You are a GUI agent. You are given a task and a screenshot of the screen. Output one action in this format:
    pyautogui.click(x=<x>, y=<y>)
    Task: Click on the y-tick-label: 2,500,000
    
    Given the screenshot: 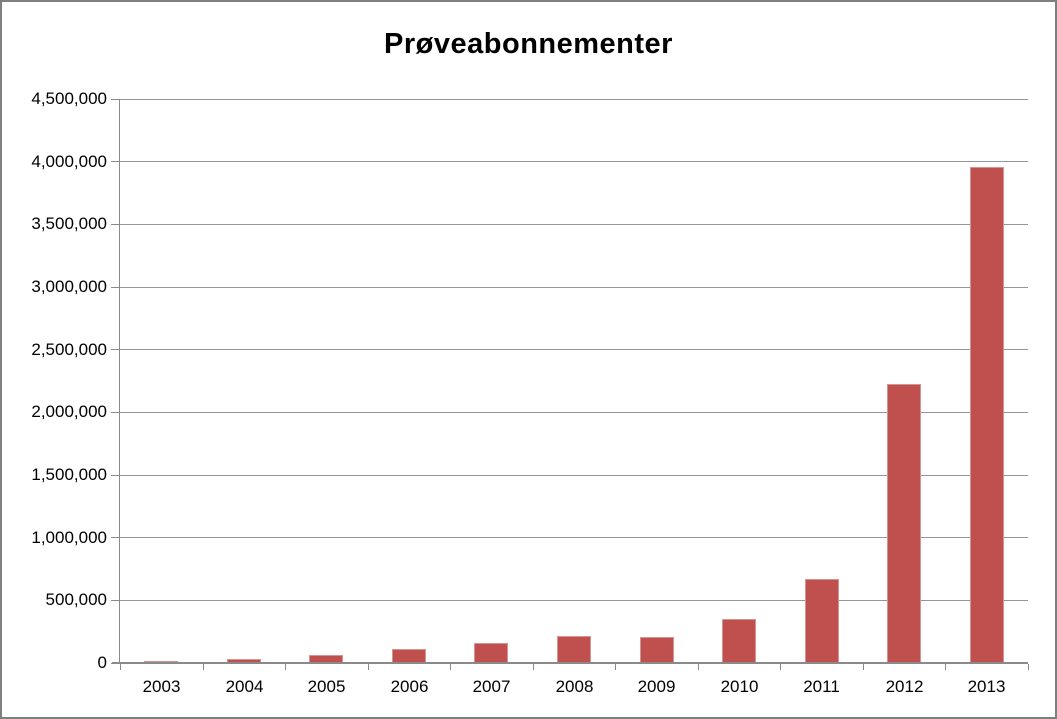 What is the action you would take?
    pyautogui.click(x=69, y=349)
    